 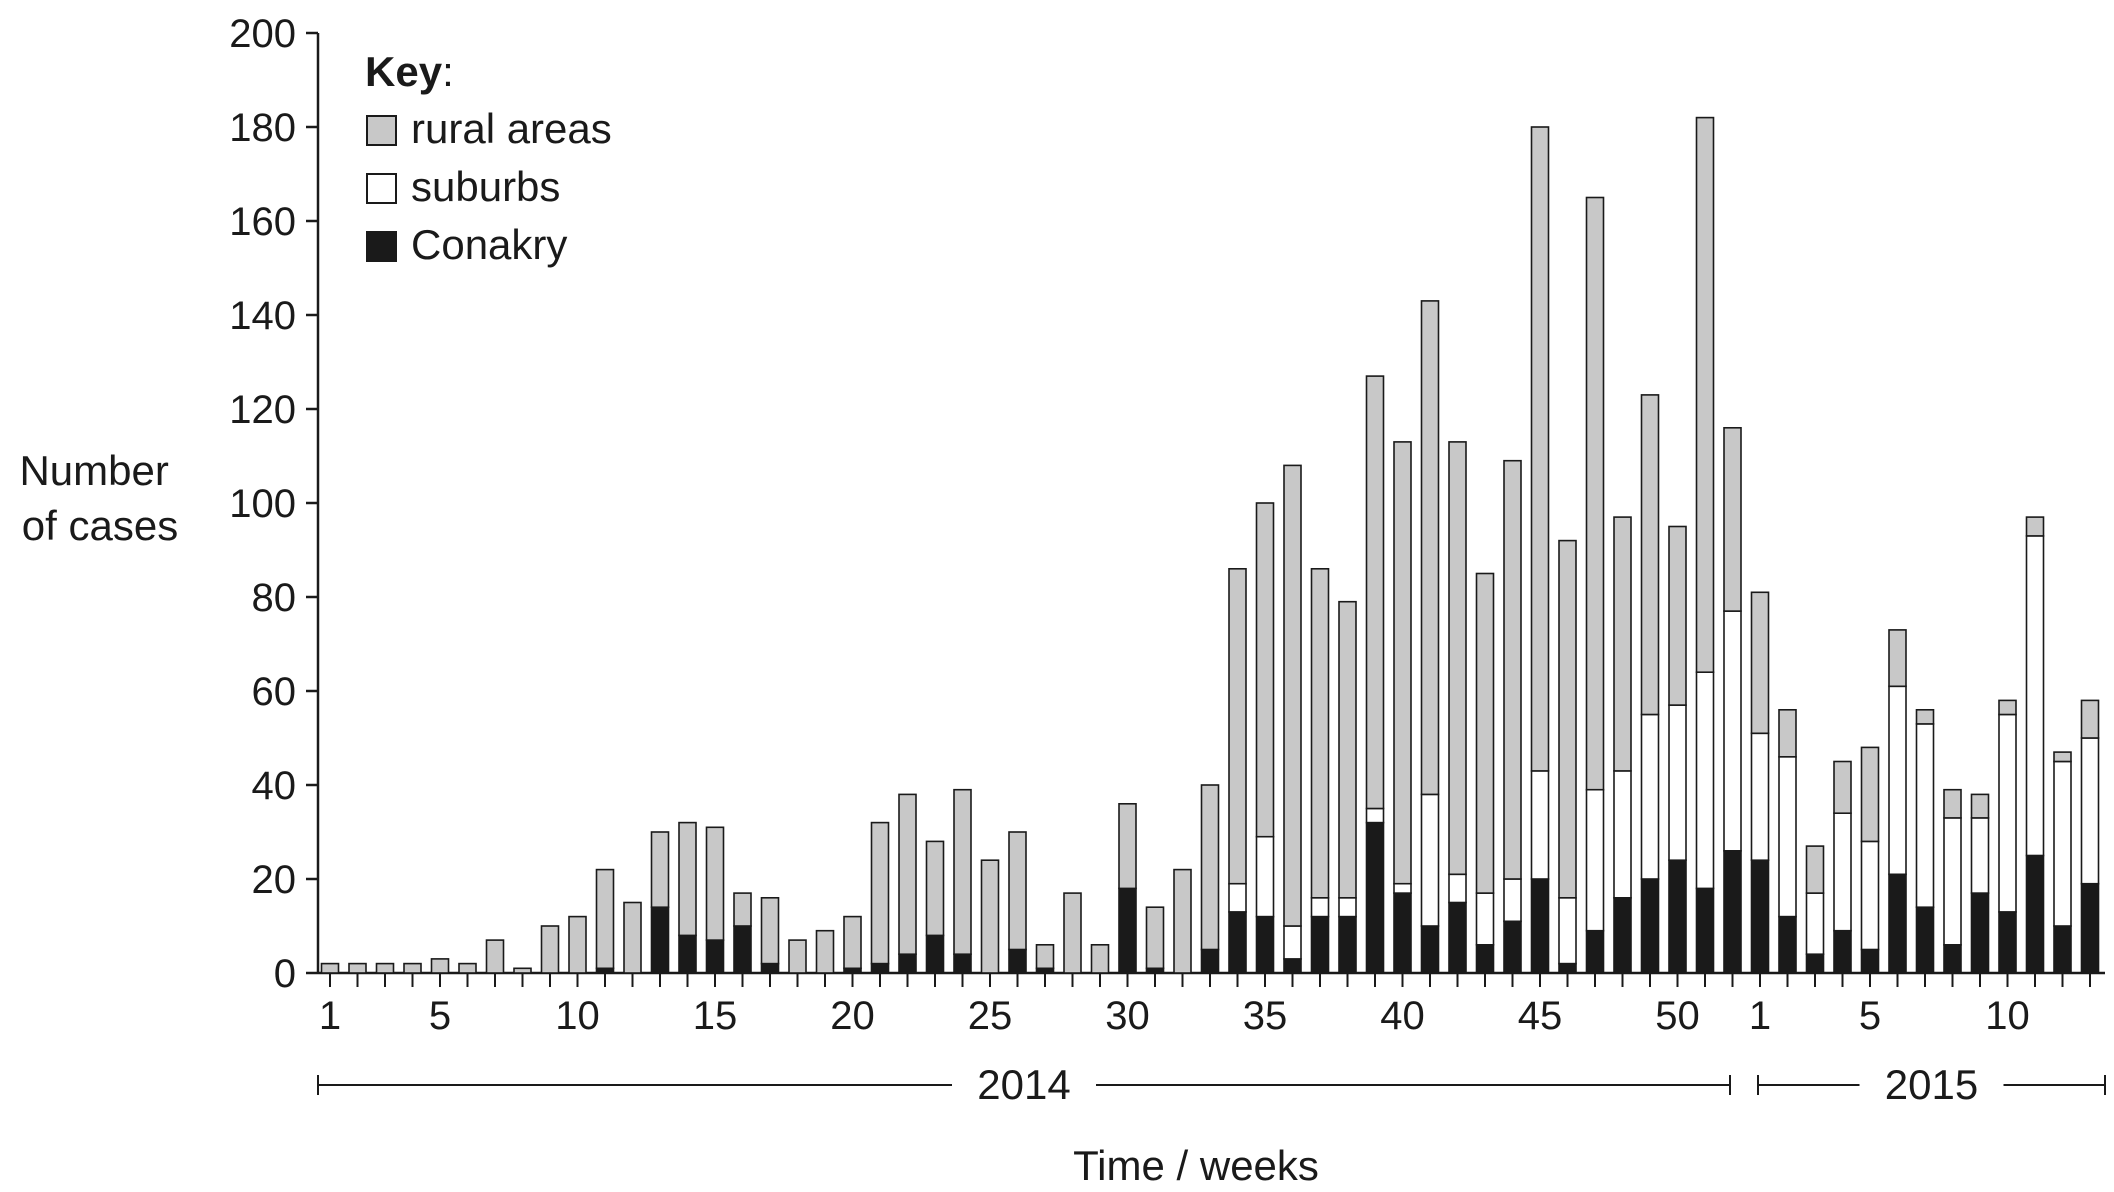 I want to click on year-brackets: 2014 2015, so click(x=1211, y=1084).